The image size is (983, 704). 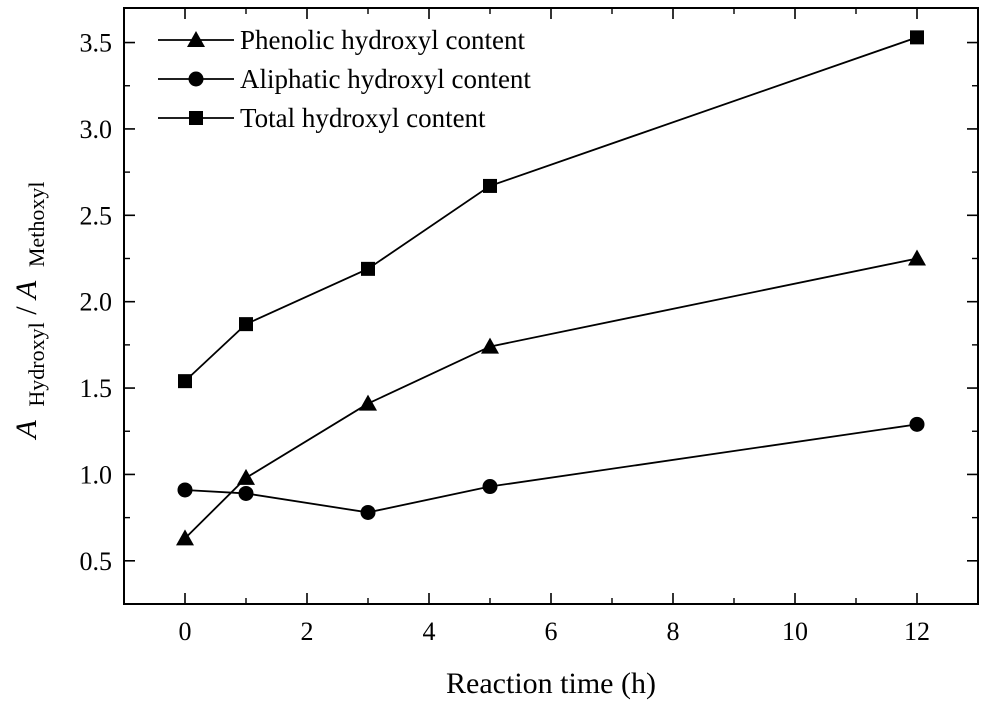 What do you see at coordinates (429, 631) in the screenshot?
I see `x-tick-label: 4` at bounding box center [429, 631].